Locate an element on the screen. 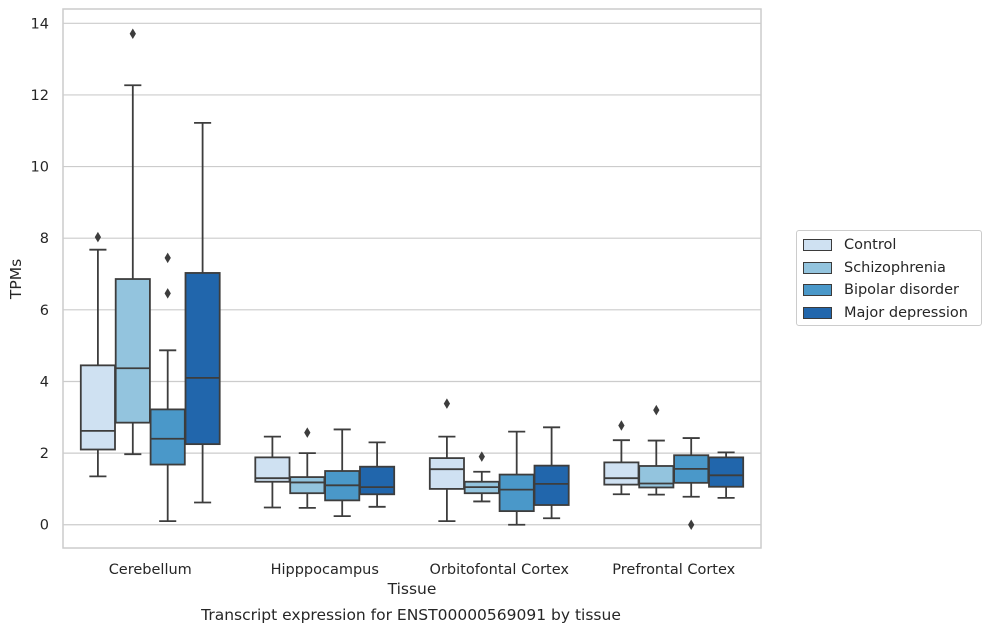 The height and width of the screenshot is (634, 992). x-tick-label: Orbitofontal Cortex is located at coordinates (500, 570).